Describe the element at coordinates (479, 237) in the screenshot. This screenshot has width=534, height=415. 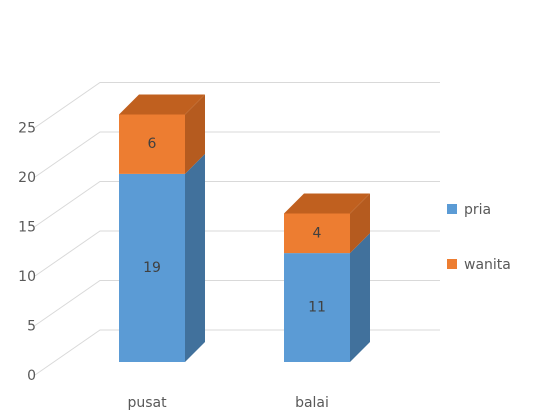
I see `legend: pria wanita` at that location.